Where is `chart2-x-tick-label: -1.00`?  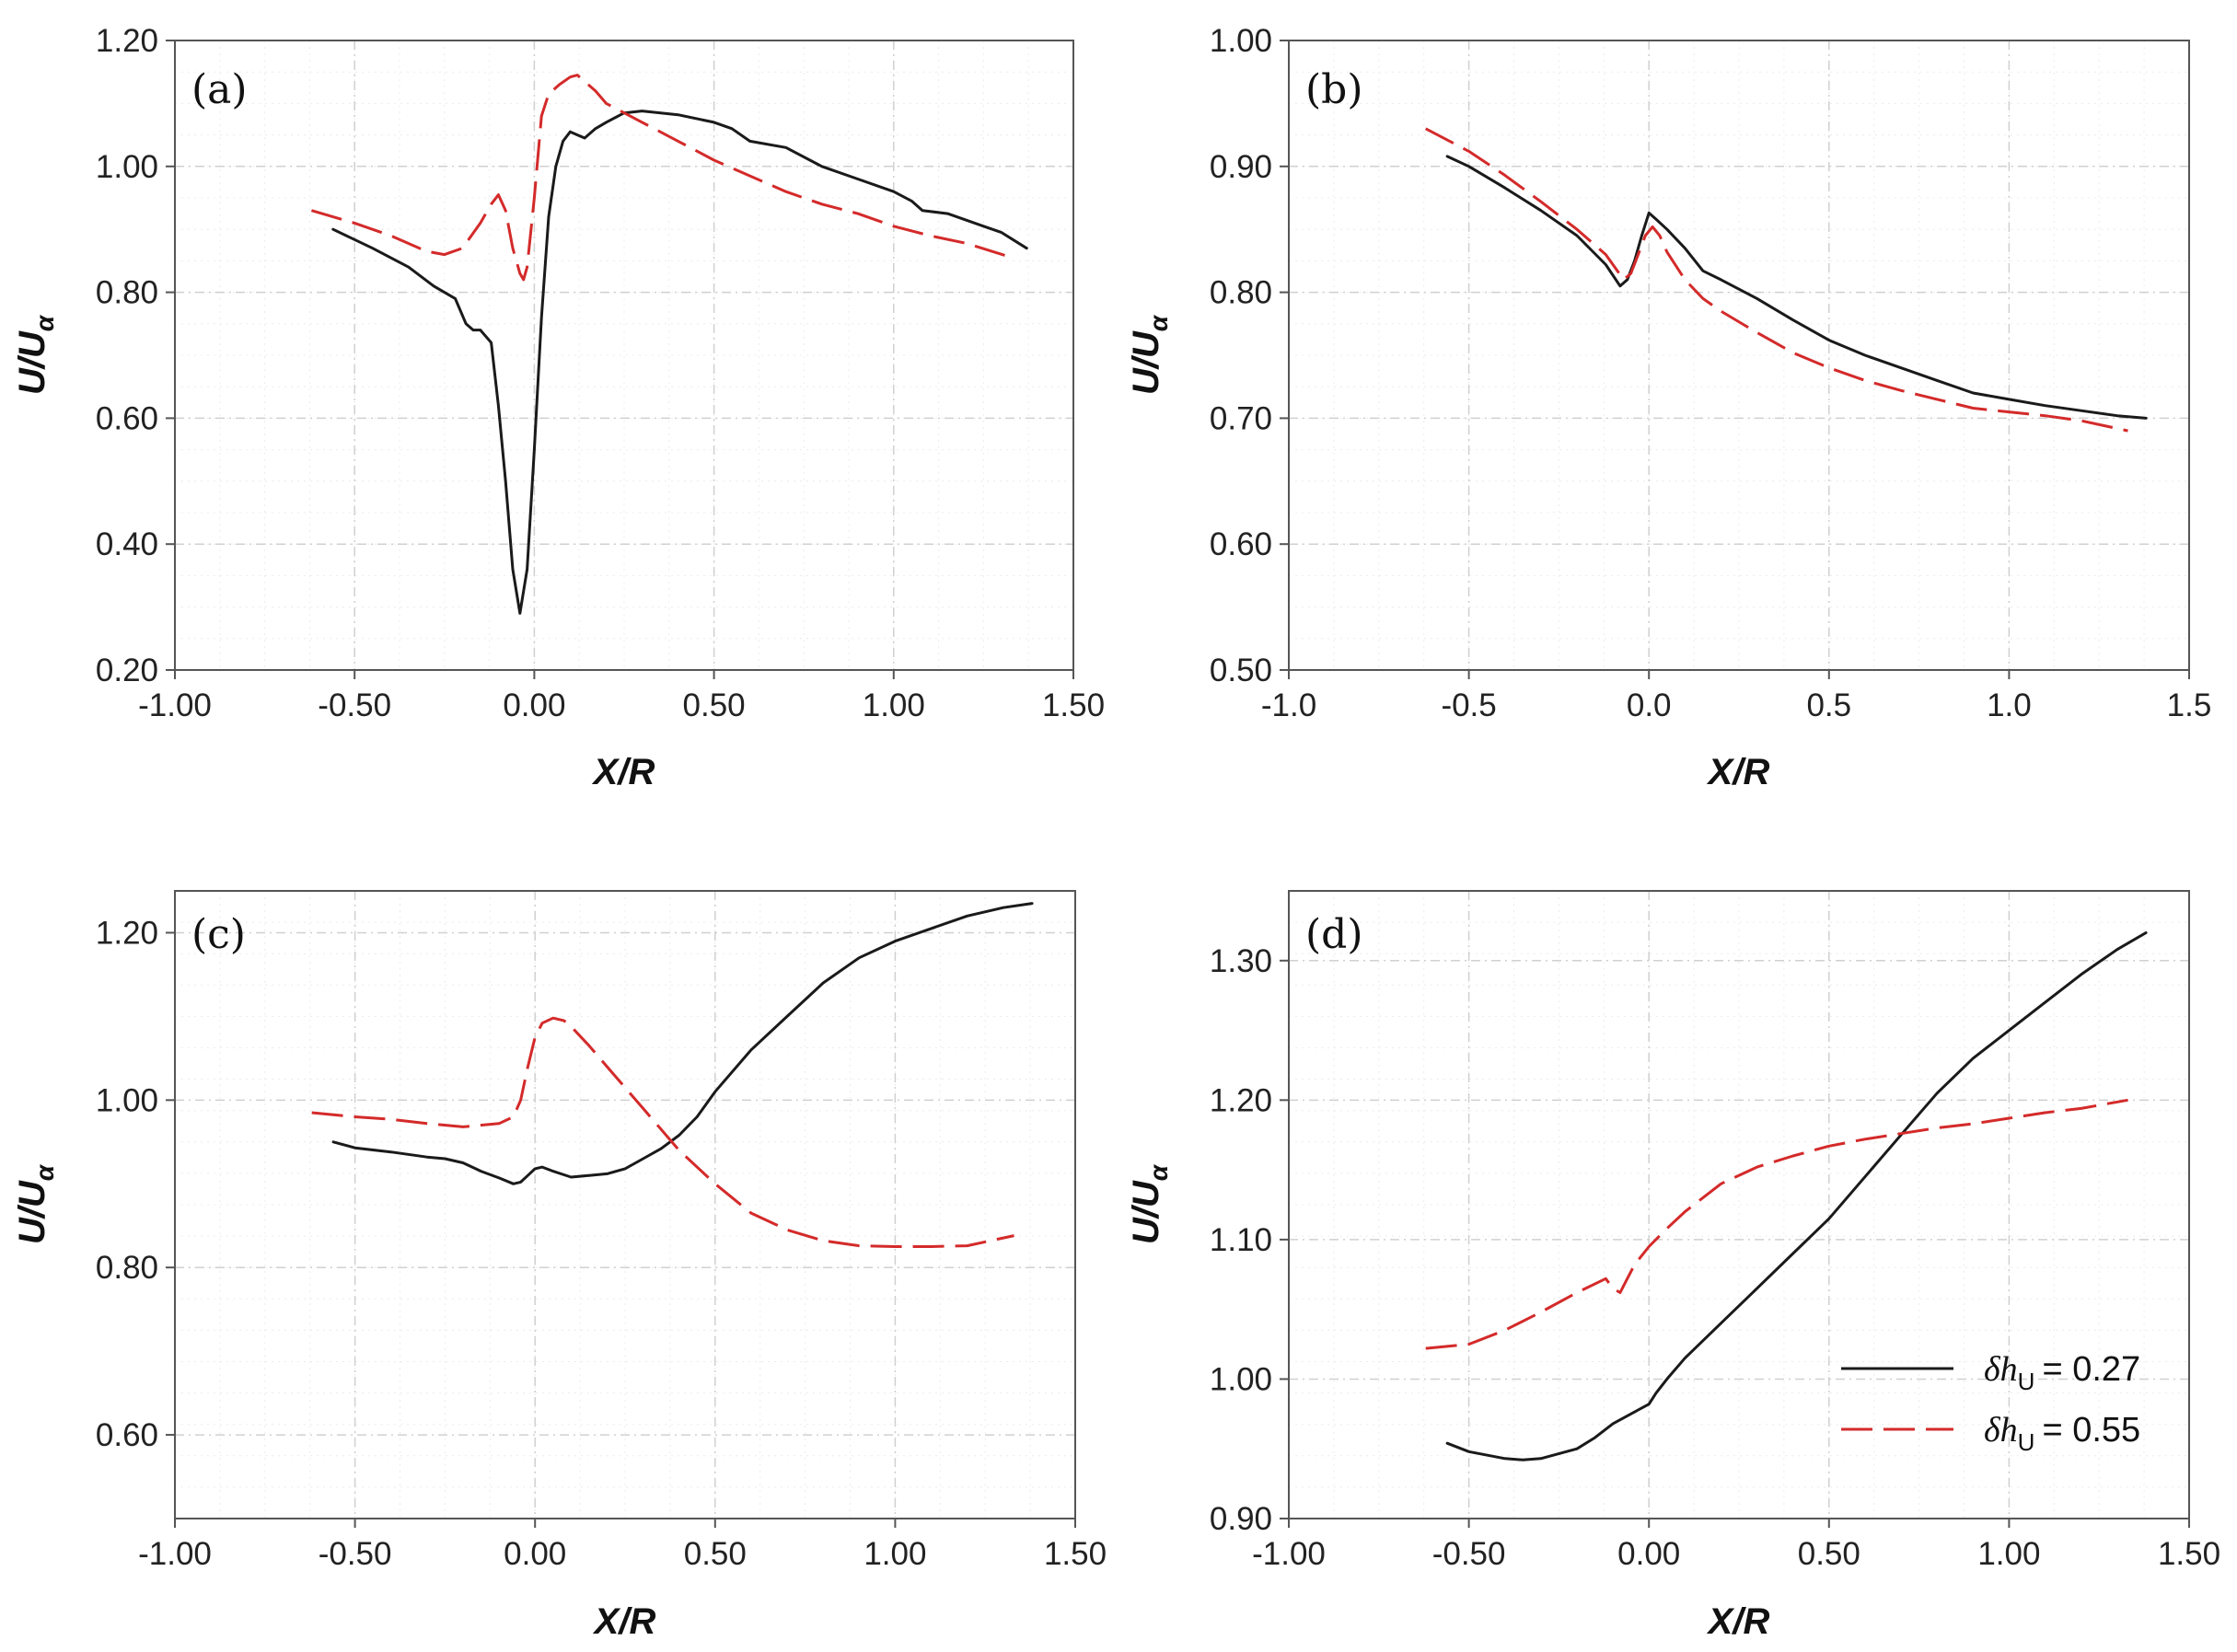
chart2-x-tick-label: -1.00 is located at coordinates (175, 1554).